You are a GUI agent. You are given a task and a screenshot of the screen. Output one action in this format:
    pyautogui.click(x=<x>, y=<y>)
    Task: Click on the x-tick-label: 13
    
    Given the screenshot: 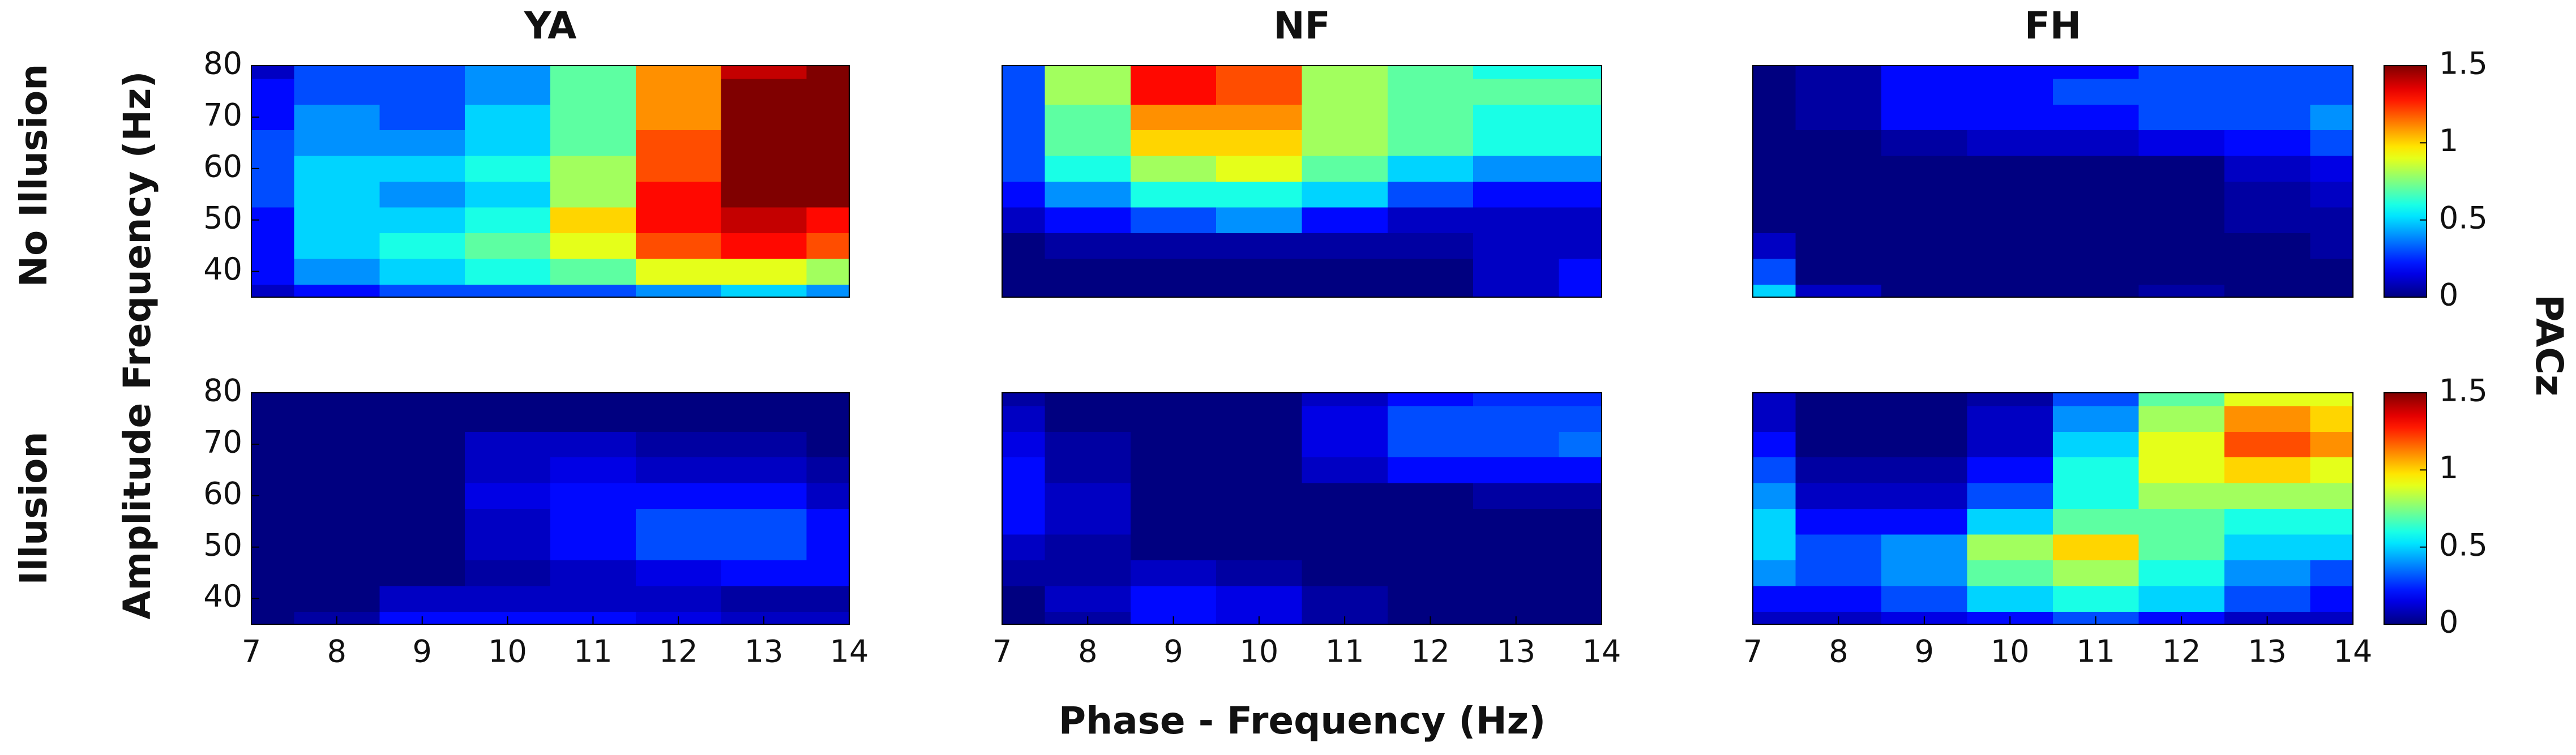 What is the action you would take?
    pyautogui.click(x=1515, y=652)
    